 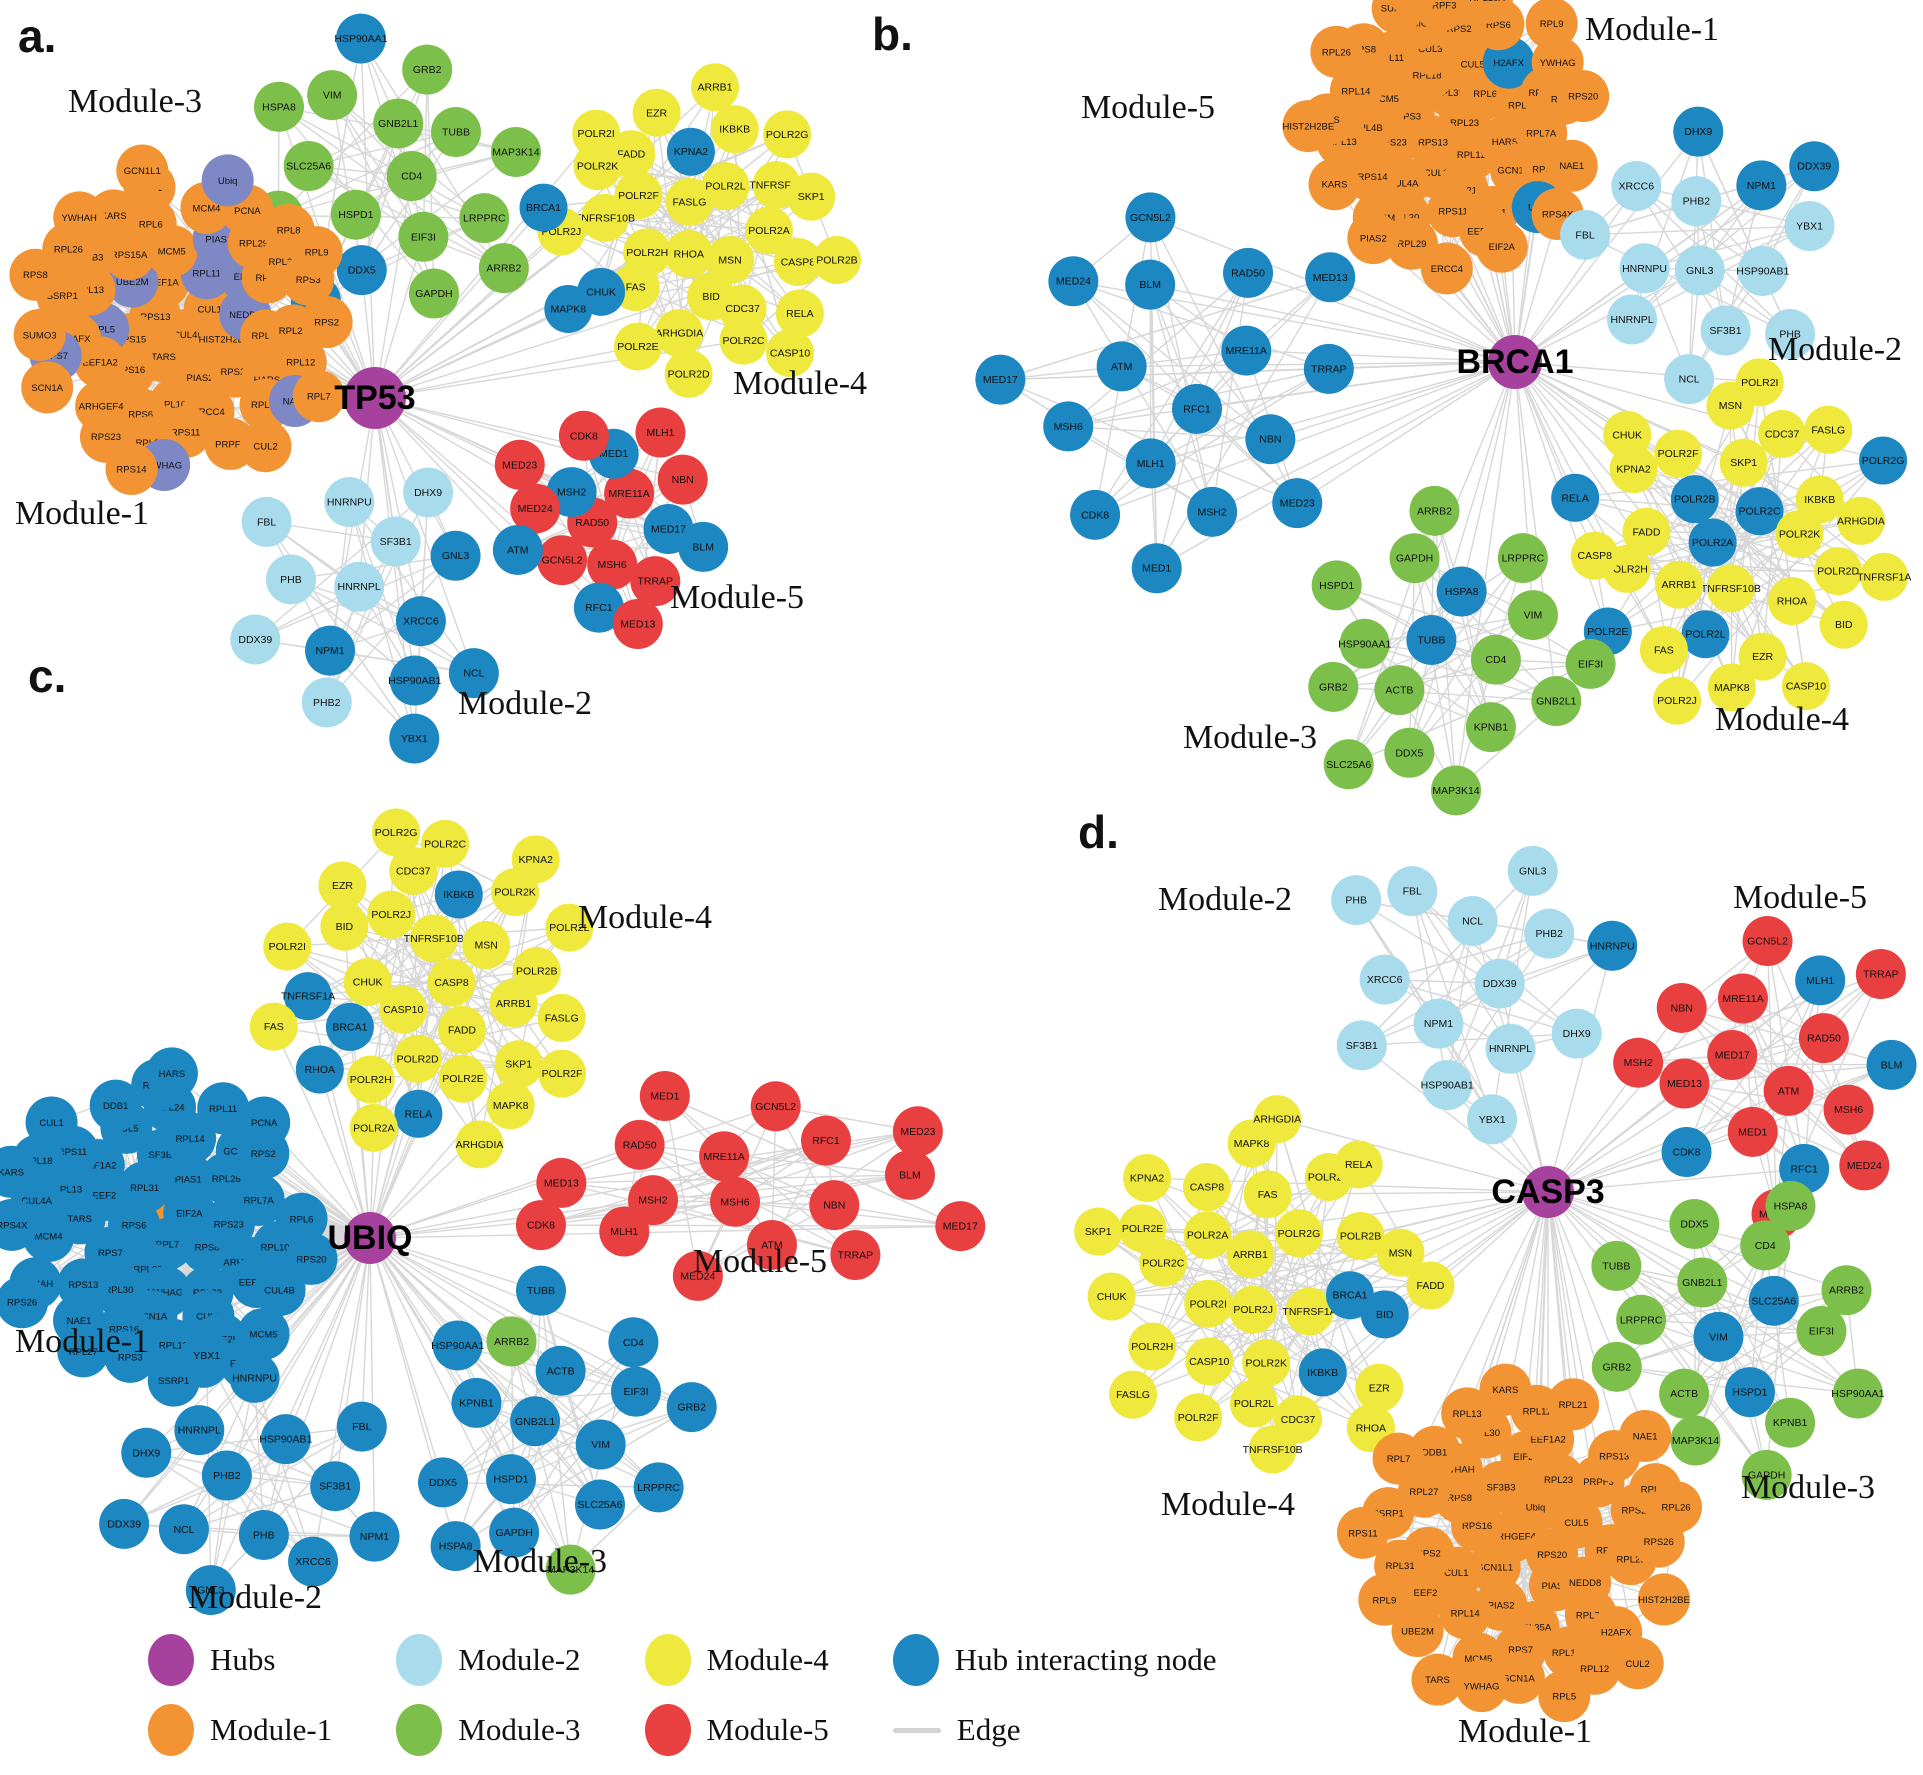 What do you see at coordinates (1121, 366) in the screenshot?
I see `node-b-ATM: ATM` at bounding box center [1121, 366].